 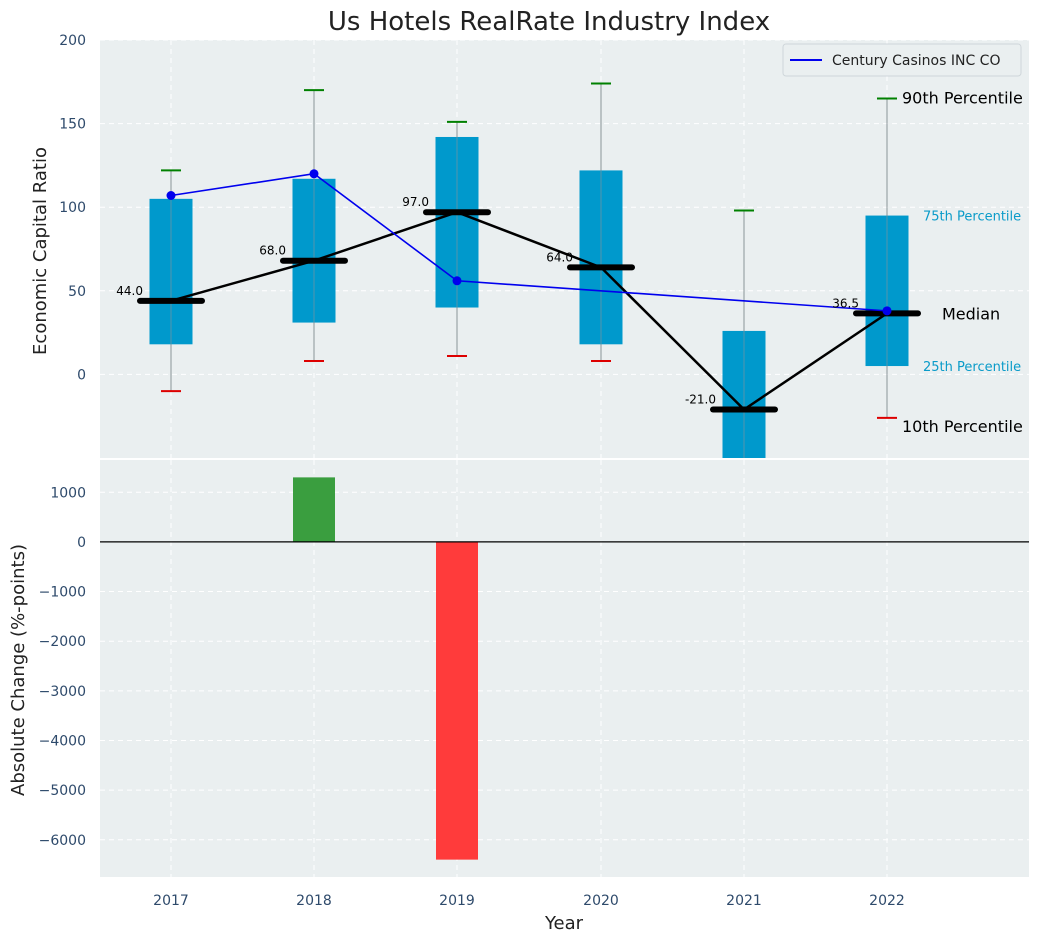 I want to click on company-series-line, so click(x=529, y=242).